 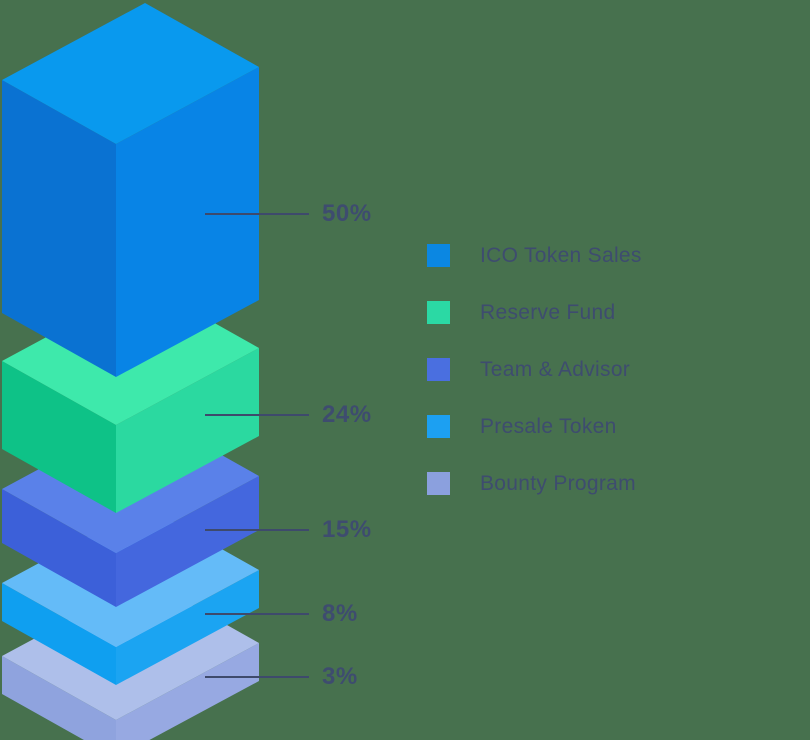 What do you see at coordinates (187, 627) in the screenshot?
I see `block-presale-token-right-face` at bounding box center [187, 627].